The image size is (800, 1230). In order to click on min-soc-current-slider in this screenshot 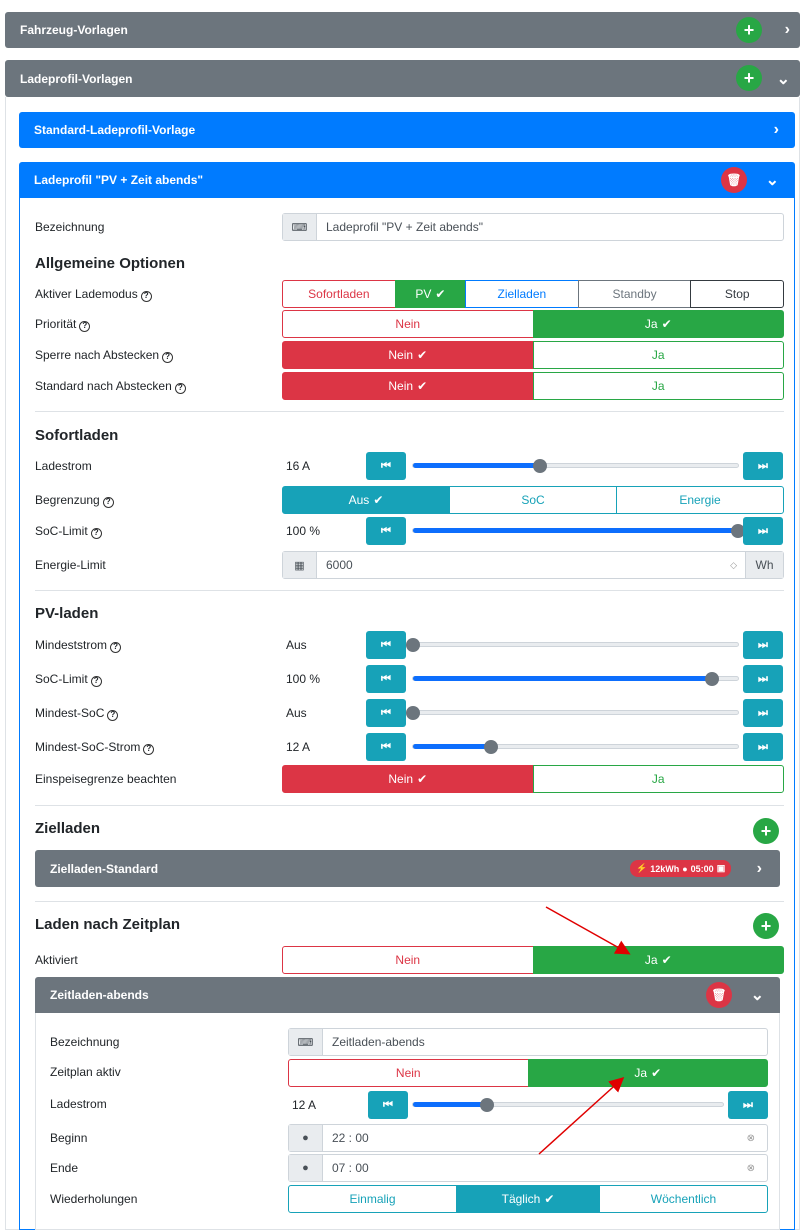, I will do `click(575, 747)`.